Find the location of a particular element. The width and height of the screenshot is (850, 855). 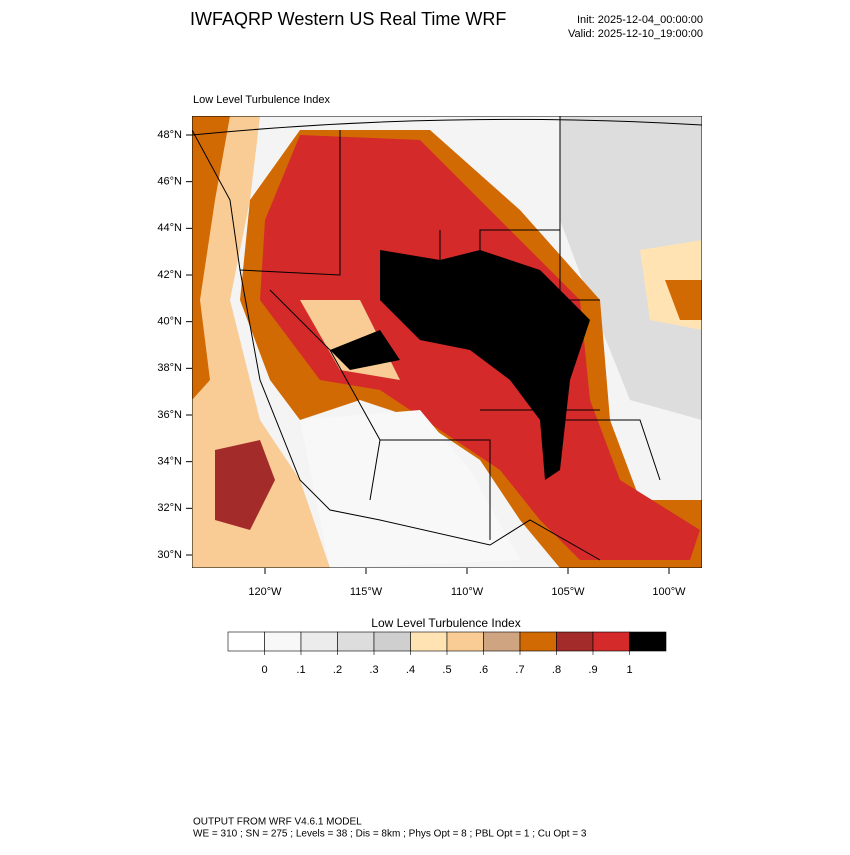

lon-label: 110°W is located at coordinates (467, 592).